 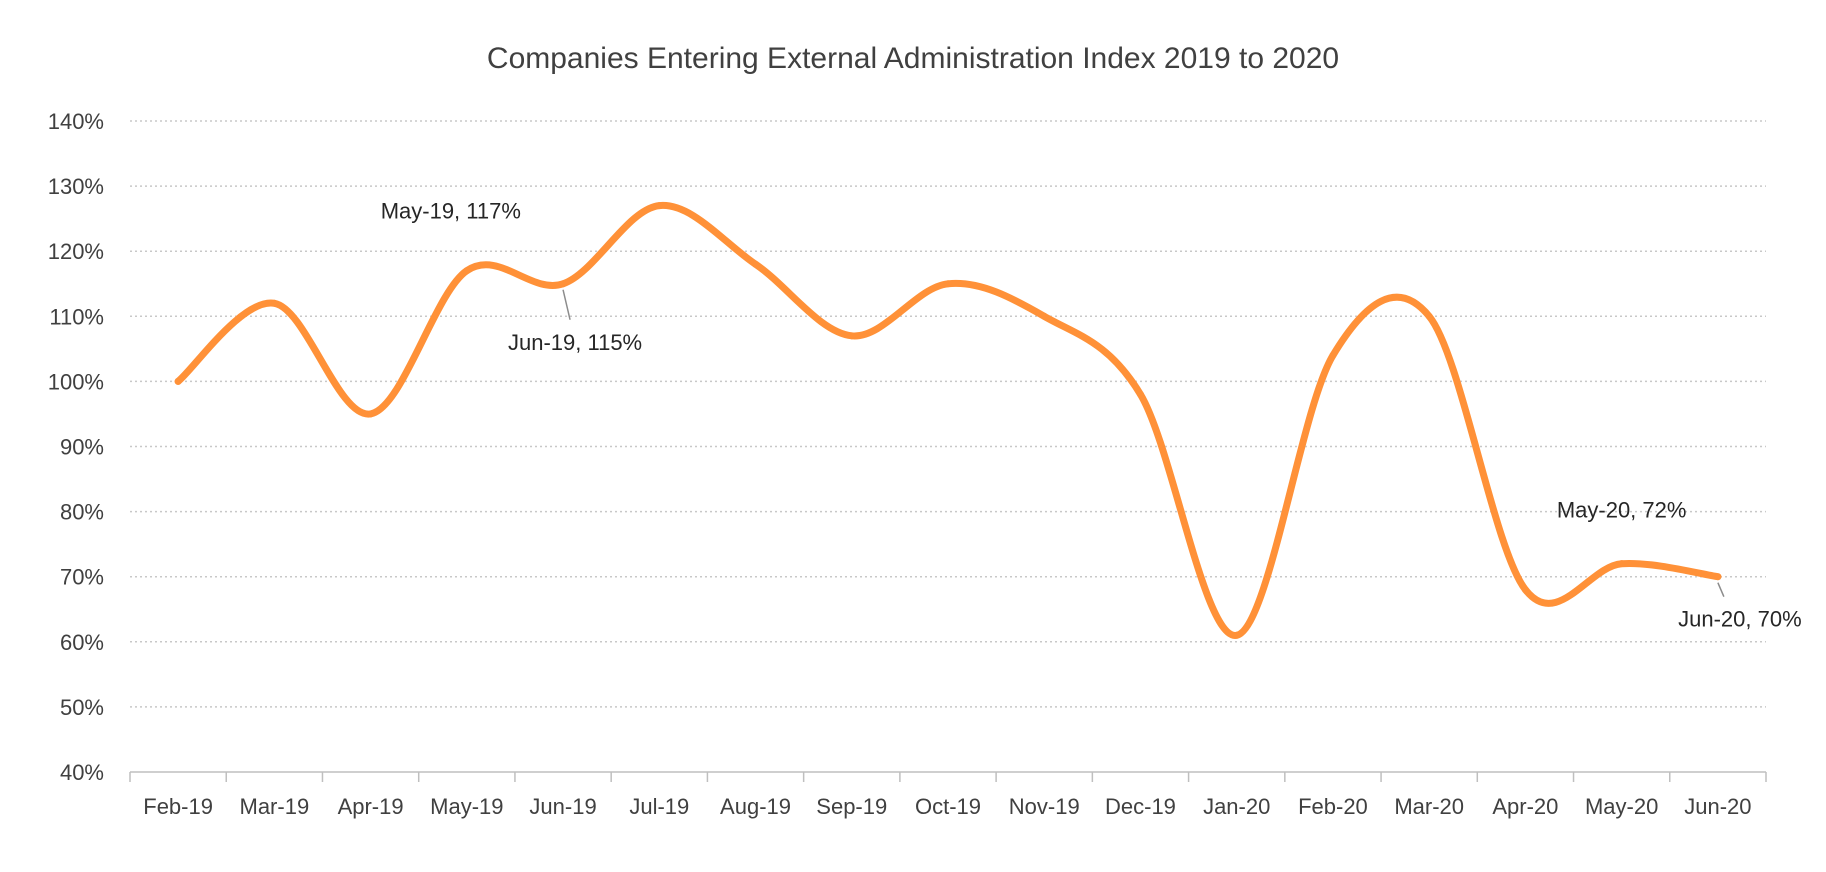 What do you see at coordinates (1621, 806) in the screenshot?
I see `x-tick-label: May-20` at bounding box center [1621, 806].